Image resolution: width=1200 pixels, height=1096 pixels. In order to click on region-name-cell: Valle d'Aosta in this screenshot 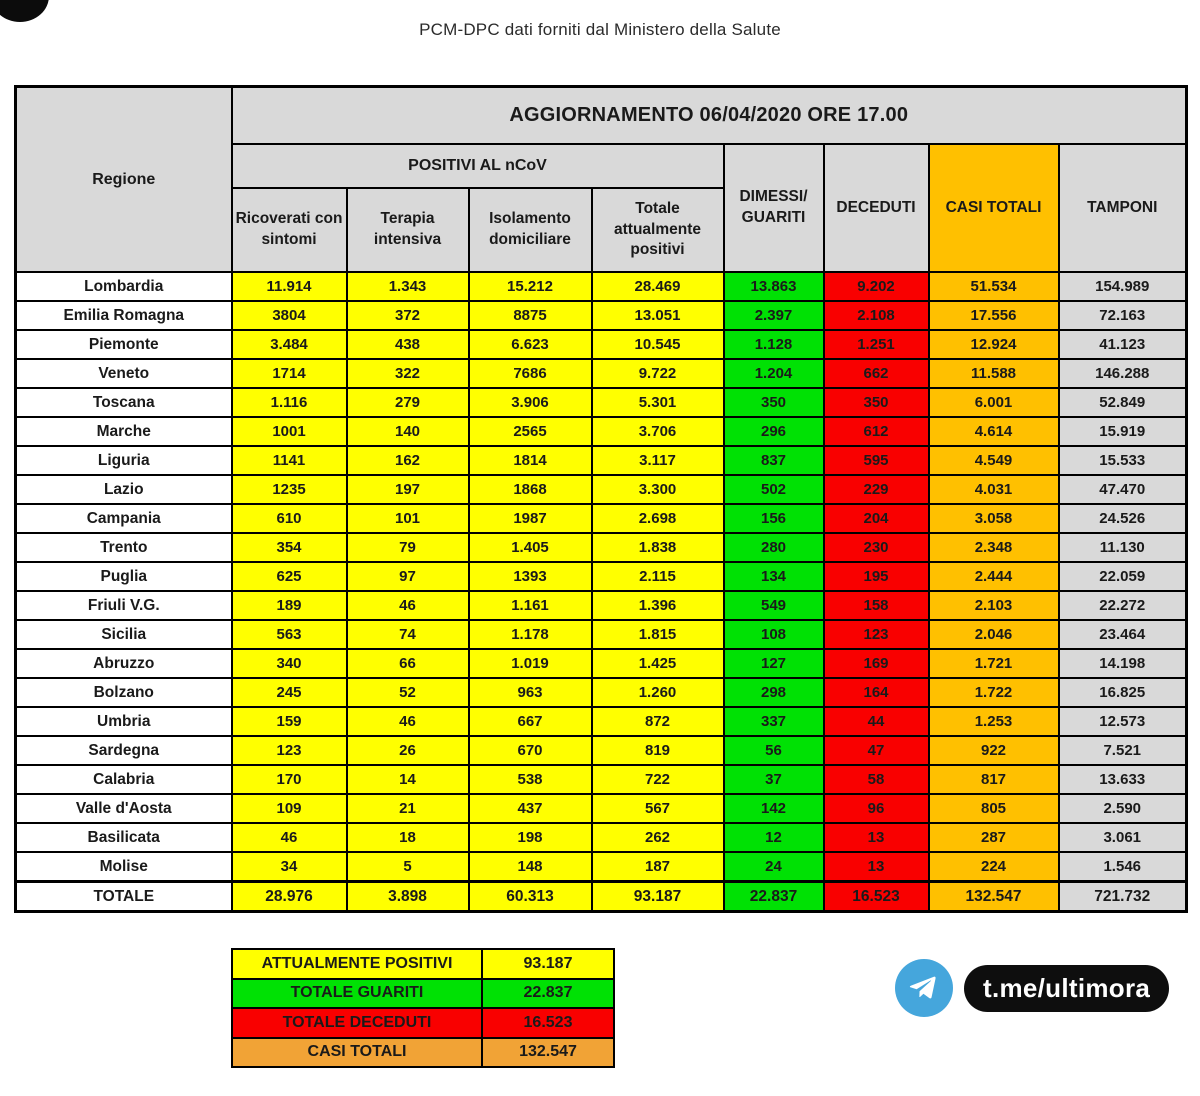, I will do `click(123, 808)`.